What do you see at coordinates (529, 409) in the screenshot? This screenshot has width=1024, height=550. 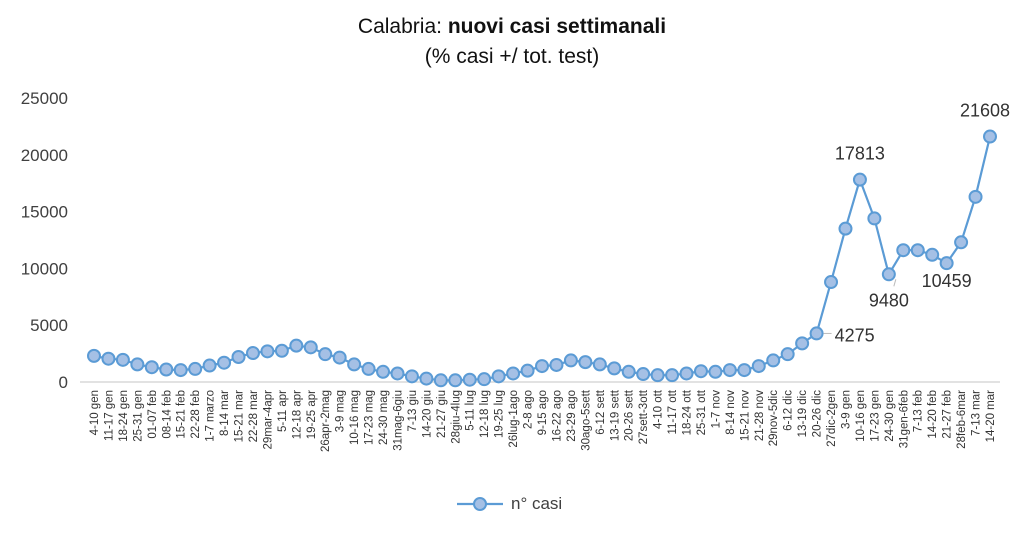 I see `x-tick-label: 2-8 ago` at bounding box center [529, 409].